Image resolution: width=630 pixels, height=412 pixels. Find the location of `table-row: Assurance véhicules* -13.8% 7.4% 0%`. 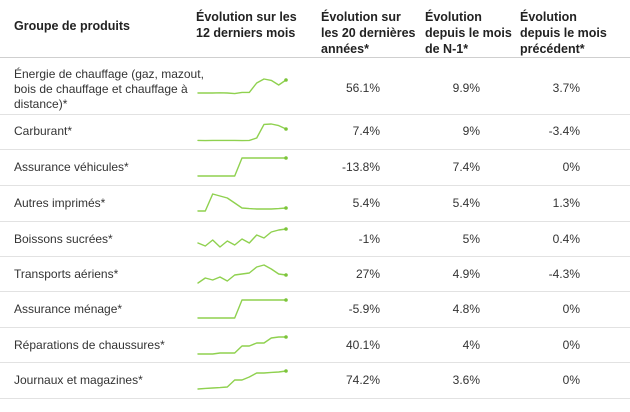

table-row: Assurance véhicules* -13.8% 7.4% 0% is located at coordinates (315, 168).